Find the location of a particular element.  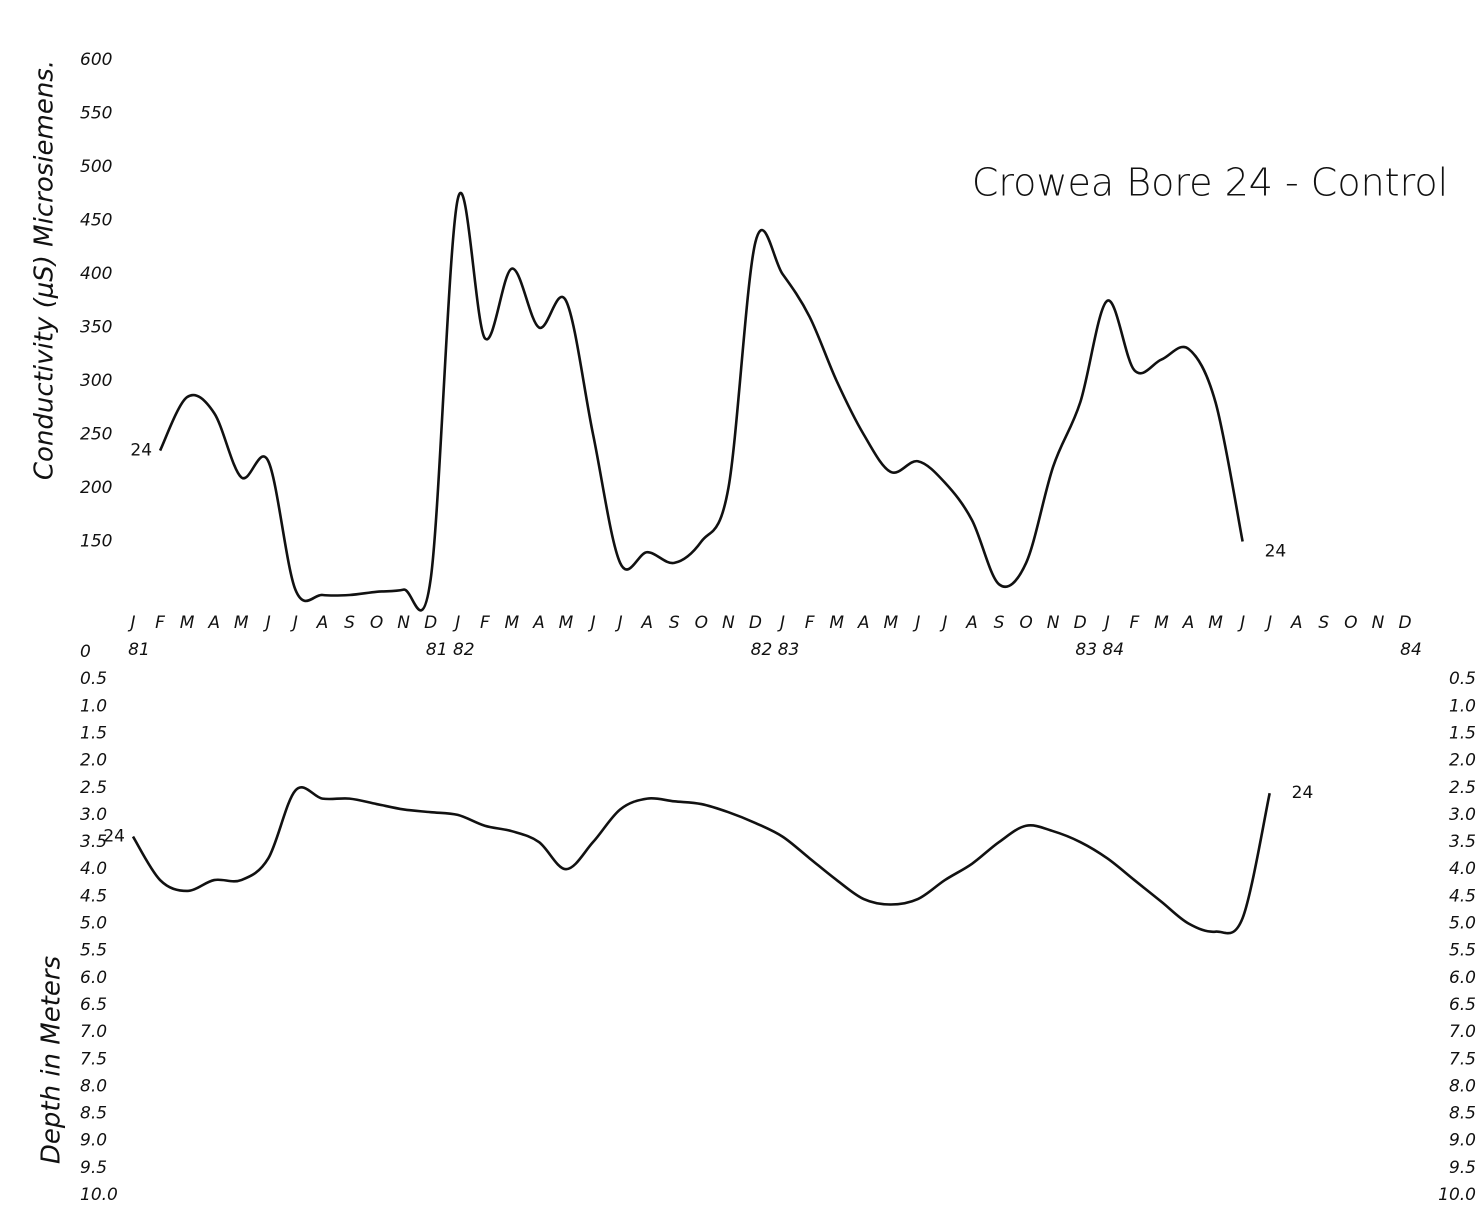

y-axis-label: Conductivity (μS) Microsiemens. is located at coordinates (45, 270).